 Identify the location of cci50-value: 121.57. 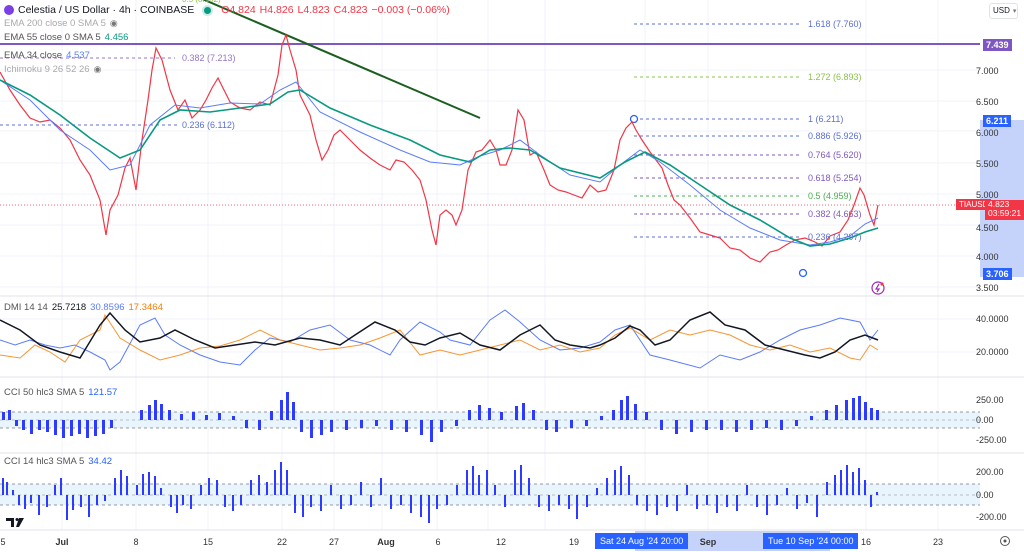
(103, 392).